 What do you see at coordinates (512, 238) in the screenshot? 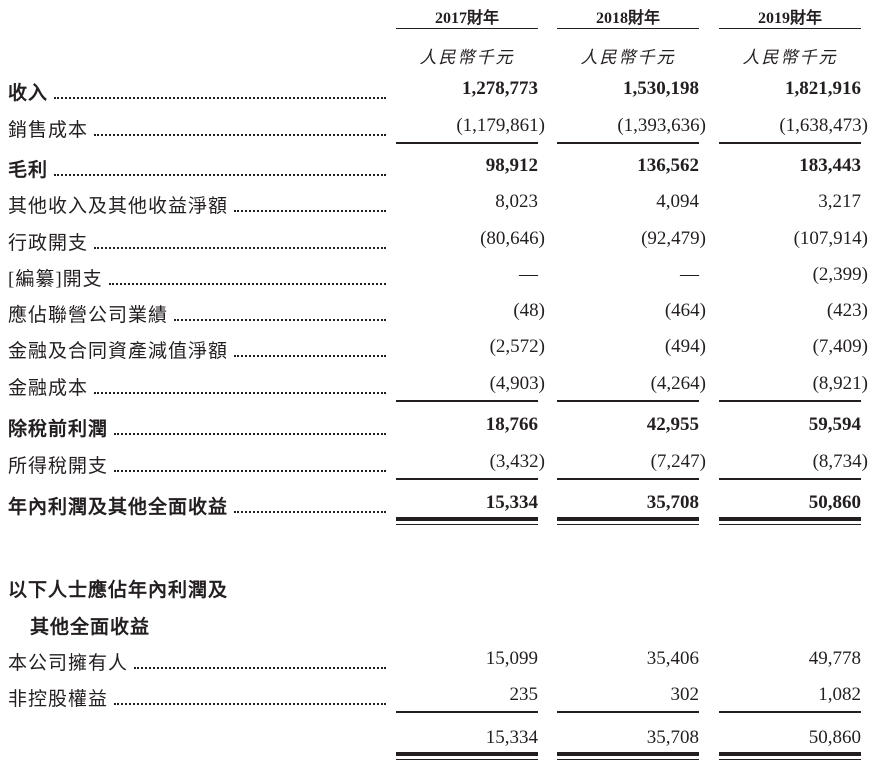
I see `cell-value: (80,646)` at bounding box center [512, 238].